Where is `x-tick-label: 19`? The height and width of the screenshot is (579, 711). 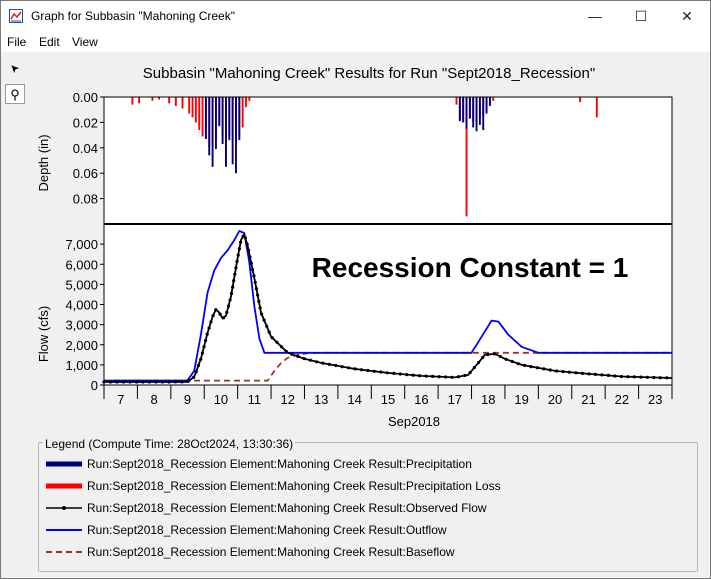 x-tick-label: 19 is located at coordinates (521, 399).